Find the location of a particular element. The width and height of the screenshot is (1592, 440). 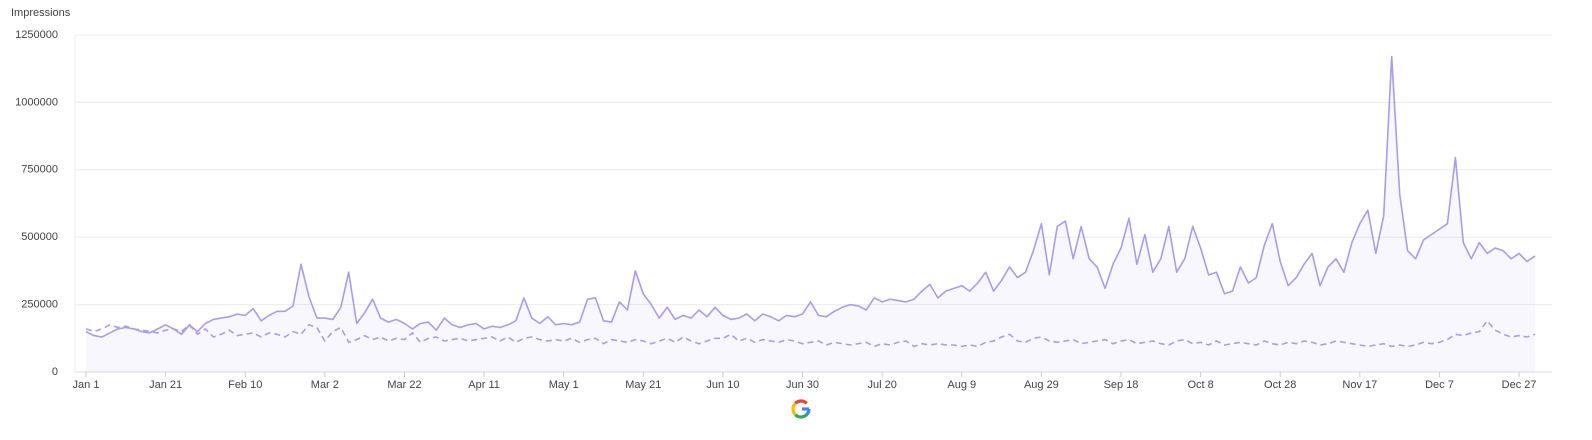

x-tick-label: Oct 8 is located at coordinates (1200, 385).